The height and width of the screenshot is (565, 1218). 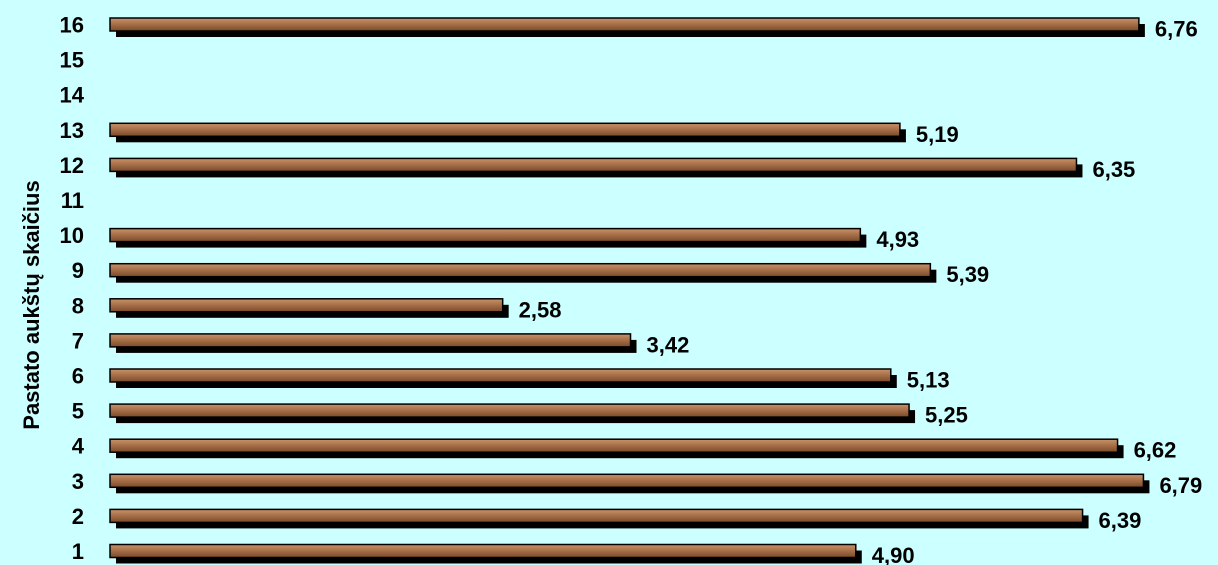 What do you see at coordinates (78, 376) in the screenshot?
I see `y-tick-label: 6` at bounding box center [78, 376].